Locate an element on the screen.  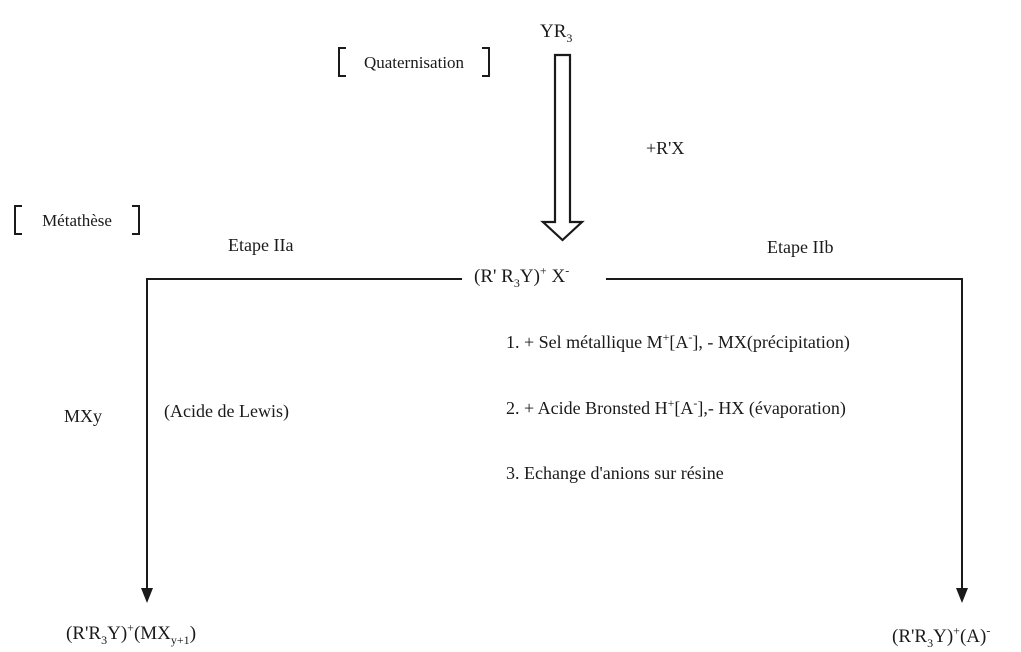
branch-right-arrowhead is located at coordinates (962, 595).